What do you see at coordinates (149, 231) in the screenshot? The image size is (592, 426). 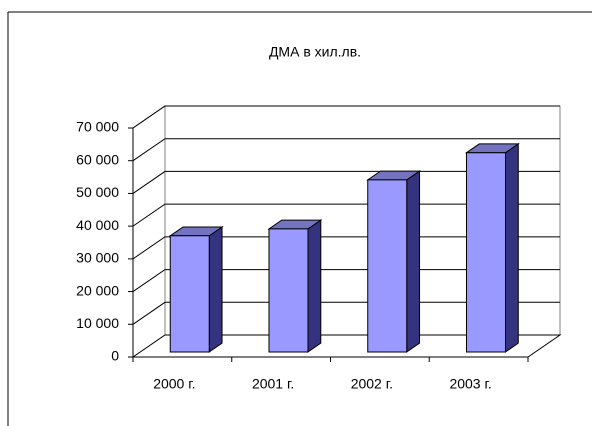 I see `side-wall` at bounding box center [149, 231].